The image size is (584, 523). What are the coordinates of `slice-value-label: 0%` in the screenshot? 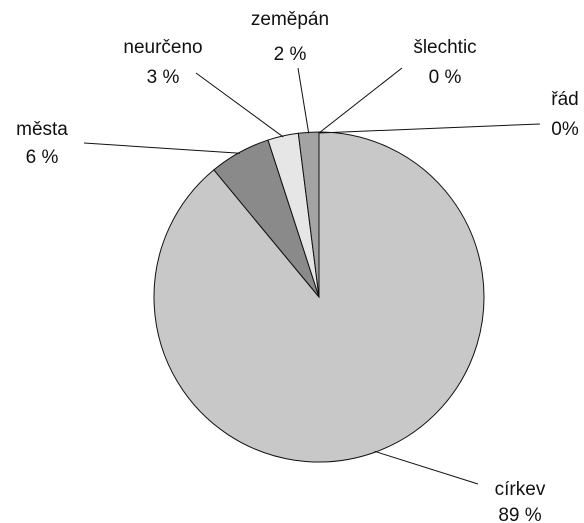 It's located at (565, 129).